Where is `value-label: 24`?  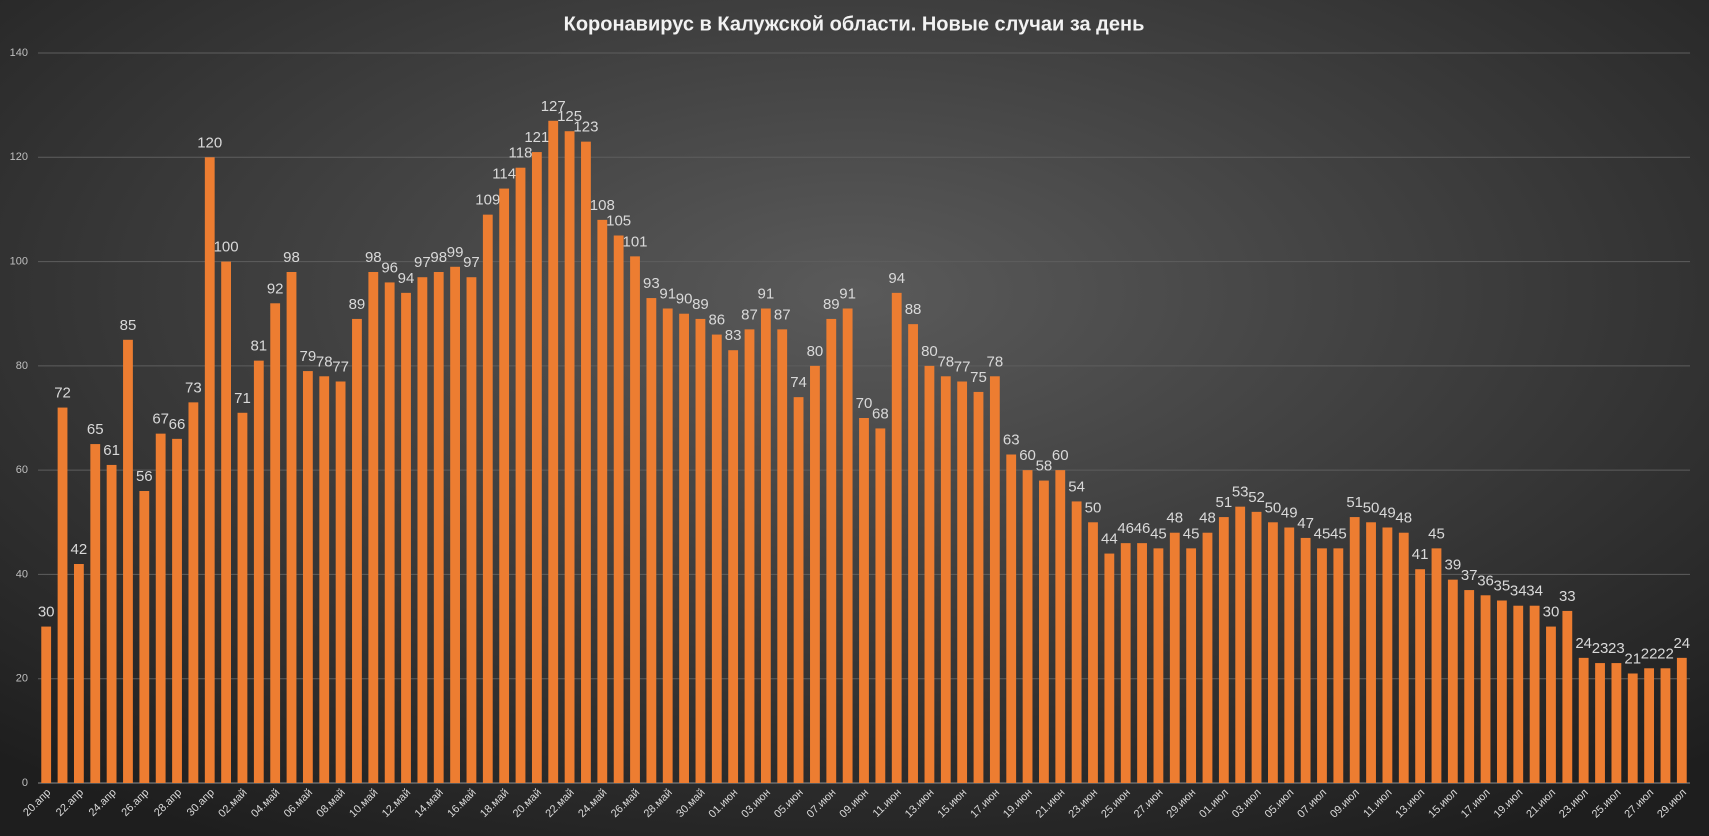
value-label: 24 is located at coordinates (1583, 643).